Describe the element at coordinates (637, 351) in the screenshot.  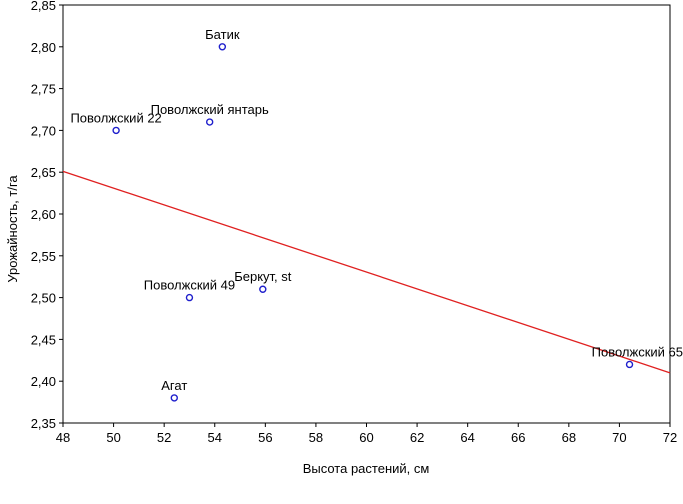
I see `point-label: Поволжский 65` at that location.